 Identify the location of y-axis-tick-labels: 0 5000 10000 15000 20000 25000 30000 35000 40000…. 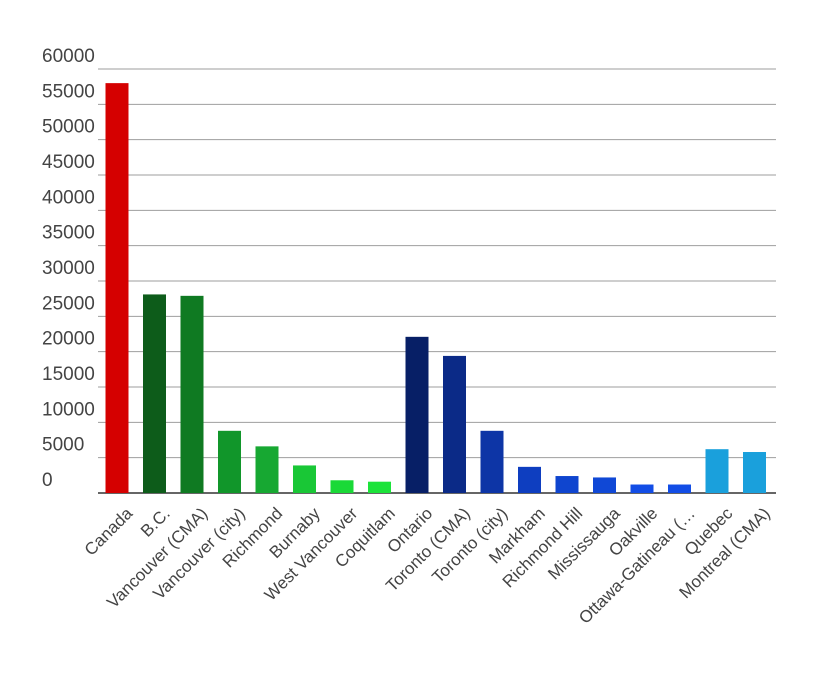
(68, 268).